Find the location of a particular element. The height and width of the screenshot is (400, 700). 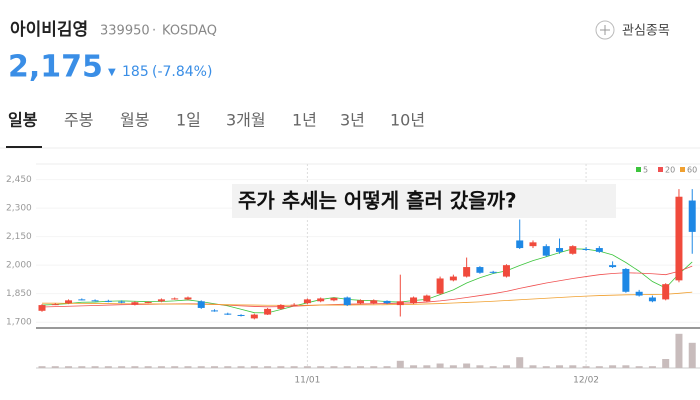

price: 2,175 is located at coordinates (55, 67).